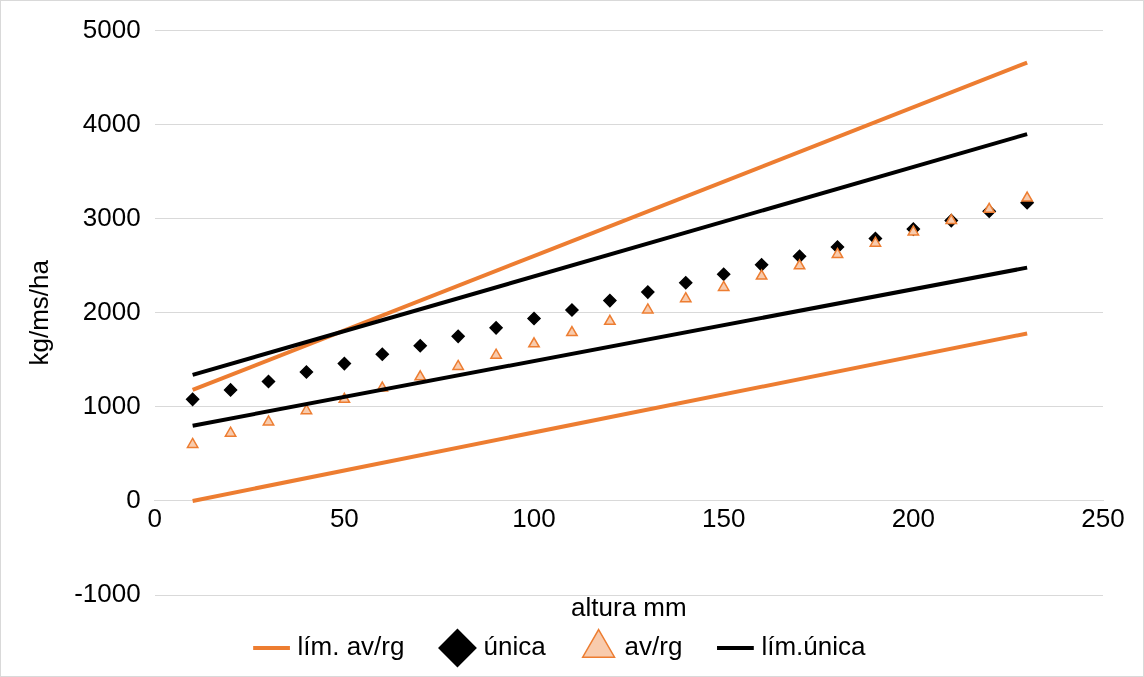 The height and width of the screenshot is (677, 1144). Describe the element at coordinates (351, 646) in the screenshot. I see `legend-label: lím. av/rg` at that location.